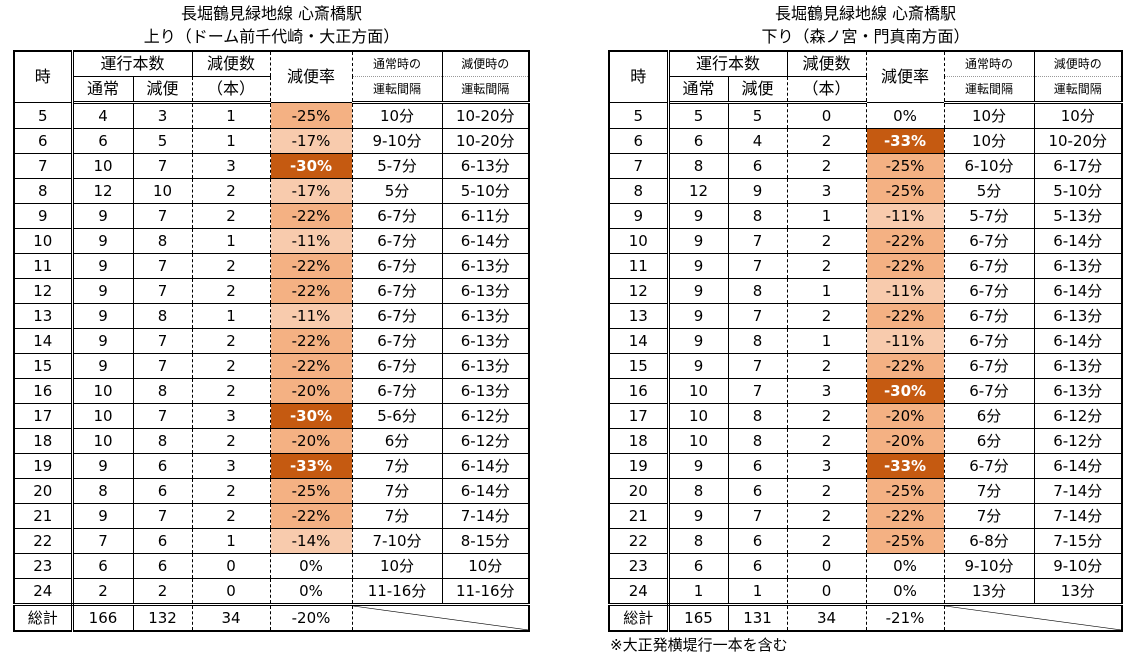  Describe the element at coordinates (43, 316) in the screenshot. I see `hour-cell: 13` at that location.